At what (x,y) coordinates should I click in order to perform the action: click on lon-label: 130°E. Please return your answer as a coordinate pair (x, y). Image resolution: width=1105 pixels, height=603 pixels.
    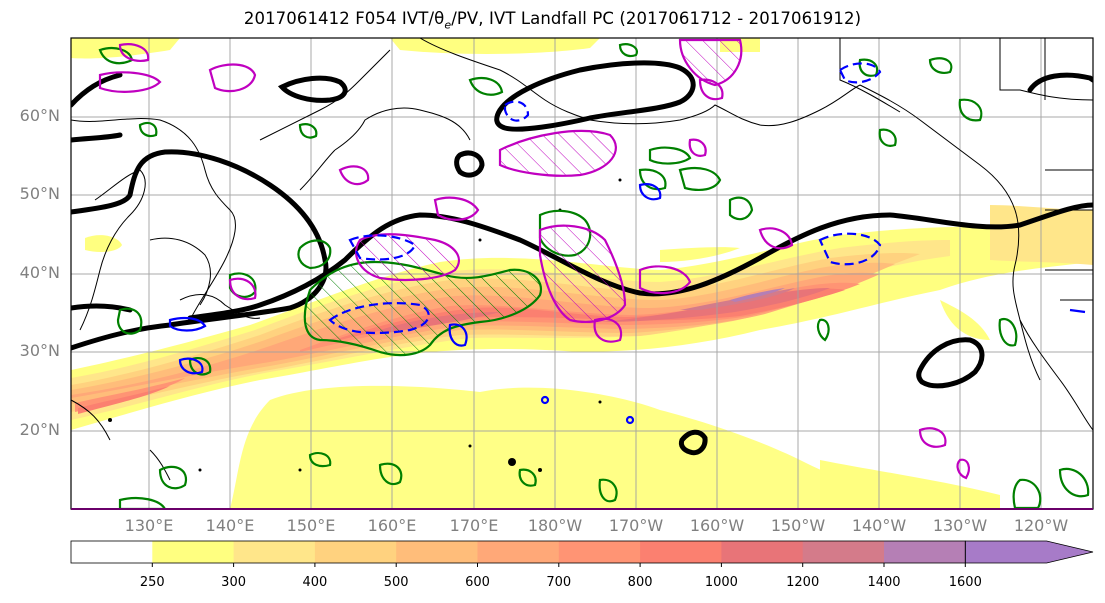
    Looking at the image, I should click on (149, 525).